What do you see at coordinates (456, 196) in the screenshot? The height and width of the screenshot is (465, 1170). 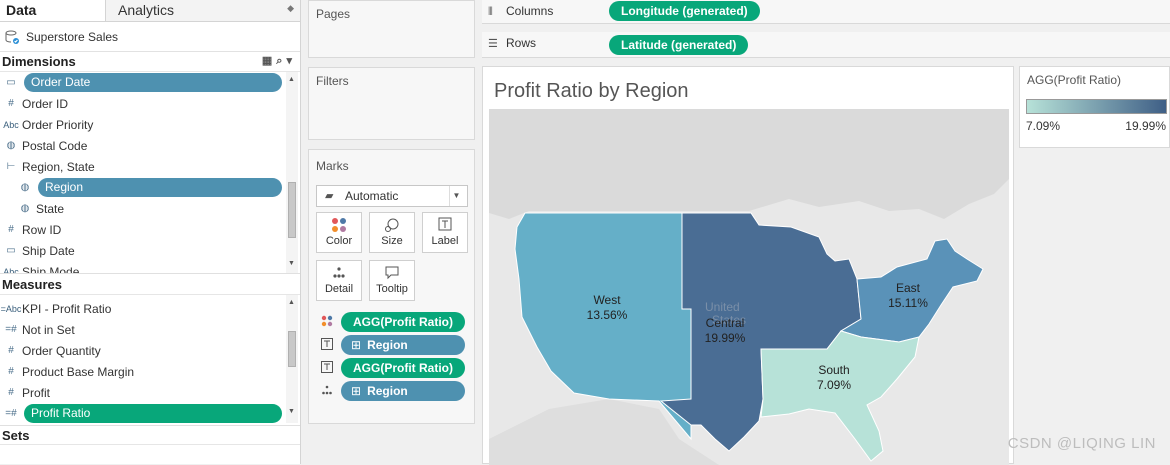 I see `chevron-down-icon: ▼` at bounding box center [456, 196].